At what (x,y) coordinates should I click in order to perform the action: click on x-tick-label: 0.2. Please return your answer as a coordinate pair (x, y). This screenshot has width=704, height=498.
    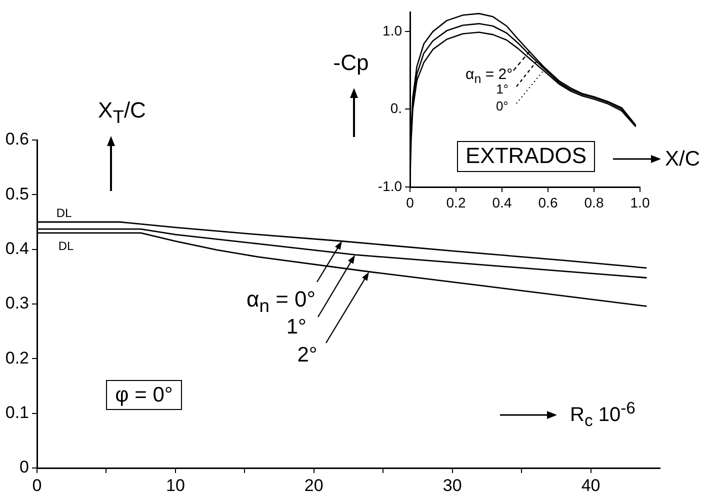
    Looking at the image, I should click on (456, 202).